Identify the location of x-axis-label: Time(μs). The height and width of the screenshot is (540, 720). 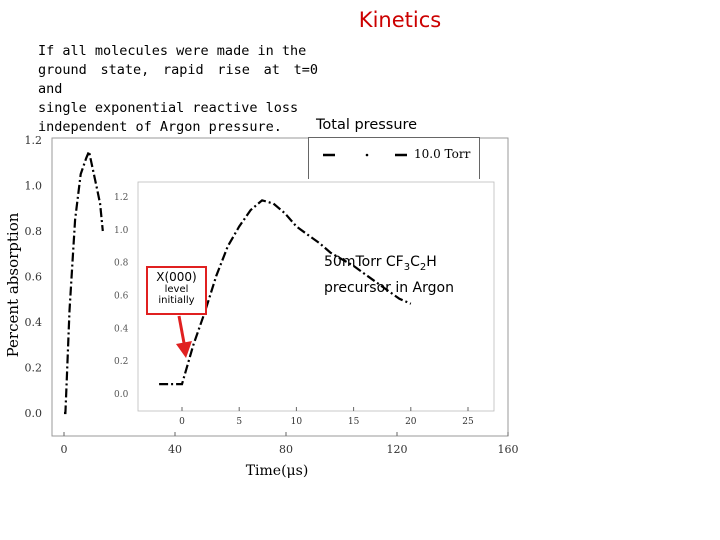
(277, 471).